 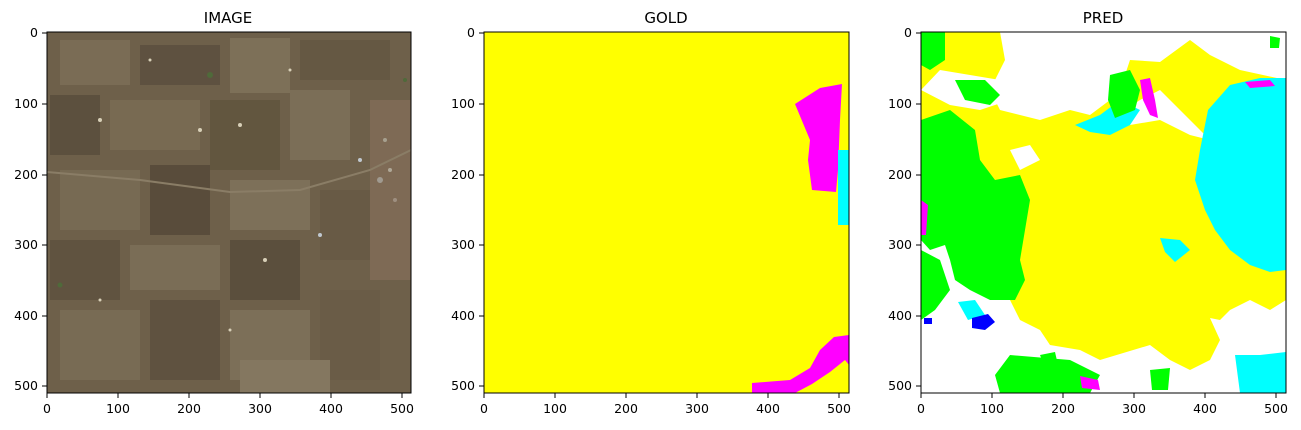 I want to click on y-axis-gold: 0 100 200 300 400 500, so click(x=467, y=209).